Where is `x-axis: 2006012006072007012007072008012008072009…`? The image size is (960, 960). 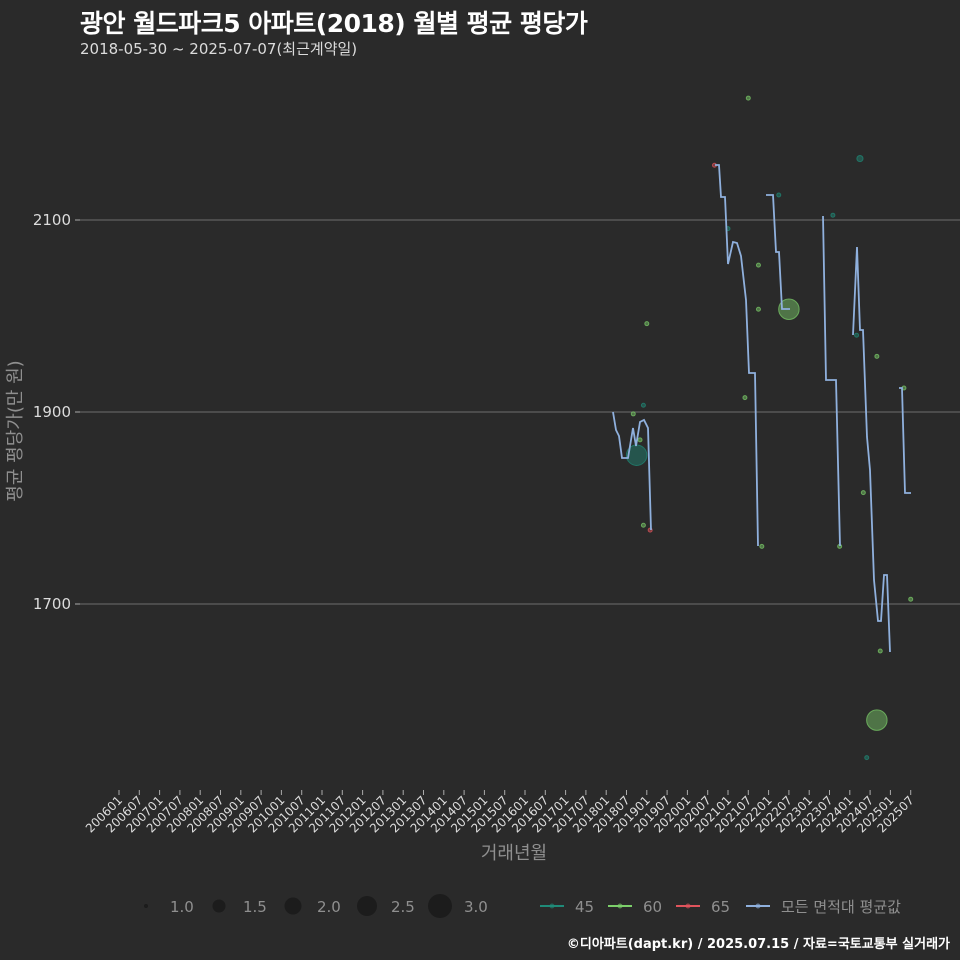
x-axis: 2006012006072007012007072008012008072009… is located at coordinates (500, 813).